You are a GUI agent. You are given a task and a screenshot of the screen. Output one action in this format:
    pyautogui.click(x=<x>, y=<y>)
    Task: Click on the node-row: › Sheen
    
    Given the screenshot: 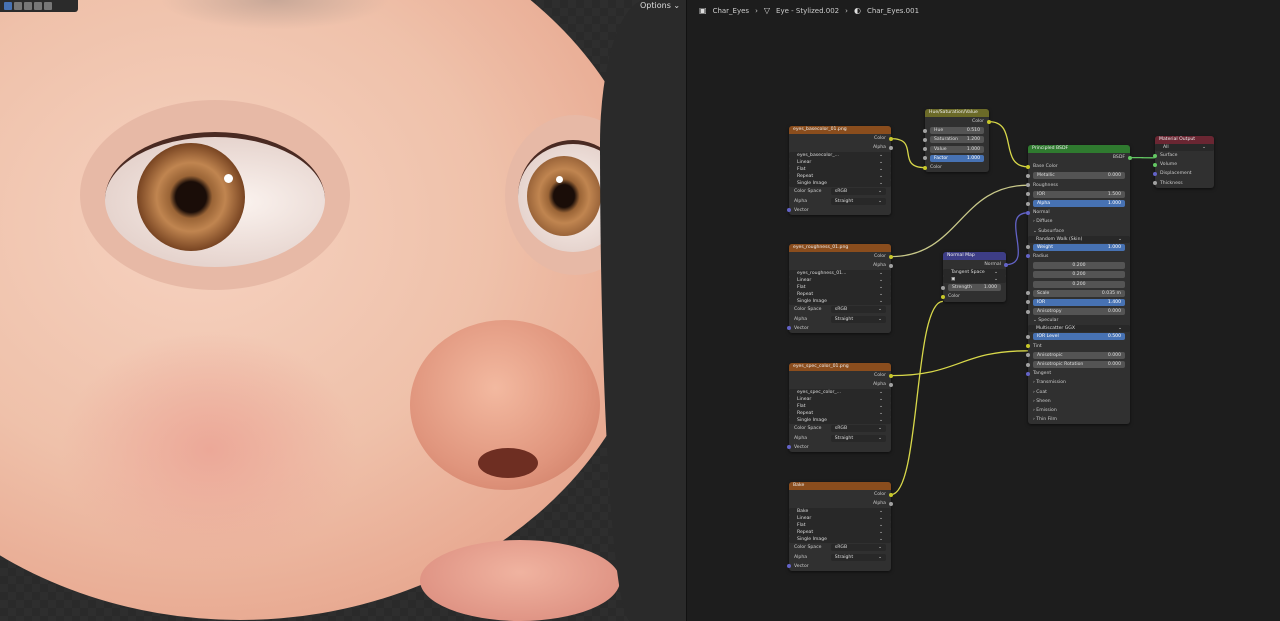 What is the action you would take?
    pyautogui.click(x=1079, y=401)
    